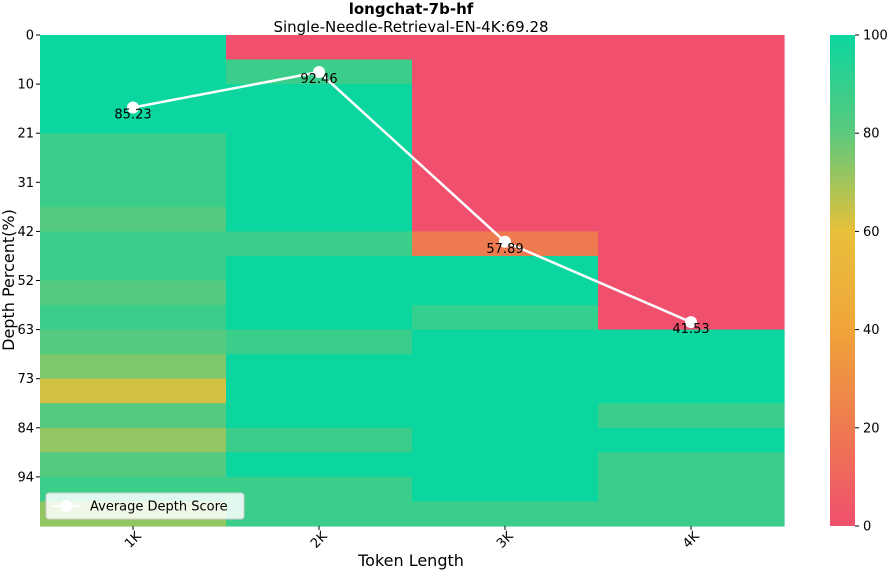 The width and height of the screenshot is (891, 570). Describe the element at coordinates (25, 379) in the screenshot. I see `y-tick-label: 73` at that location.